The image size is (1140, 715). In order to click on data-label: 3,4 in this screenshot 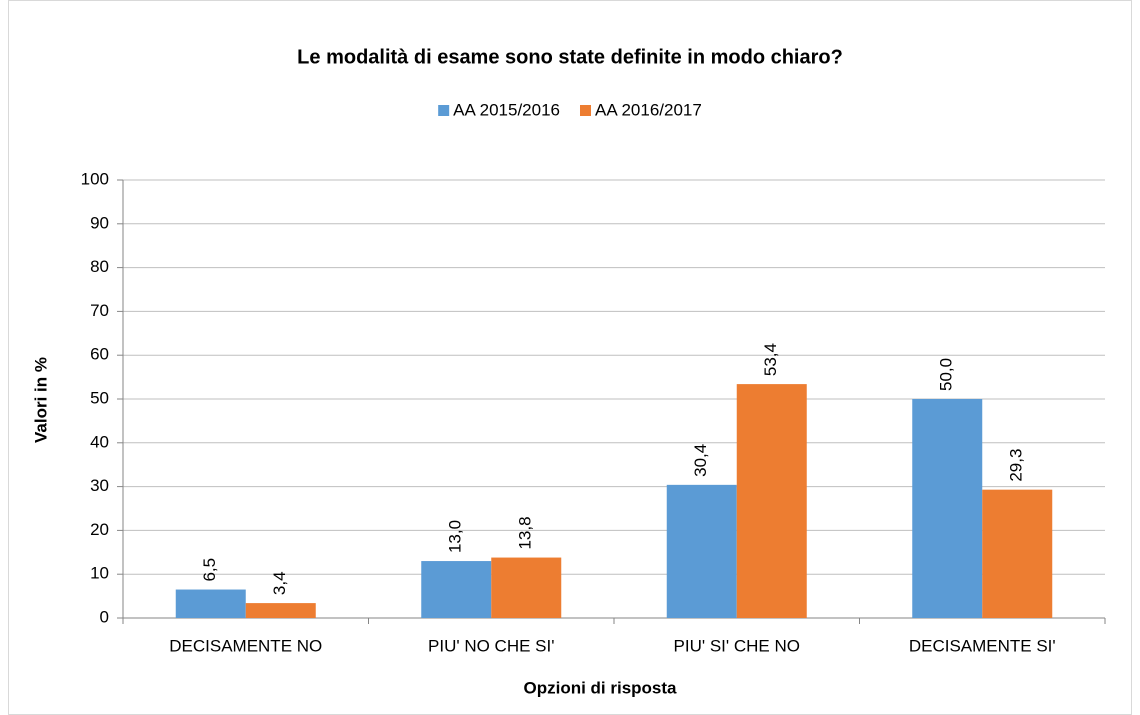, I will do `click(279, 583)`.